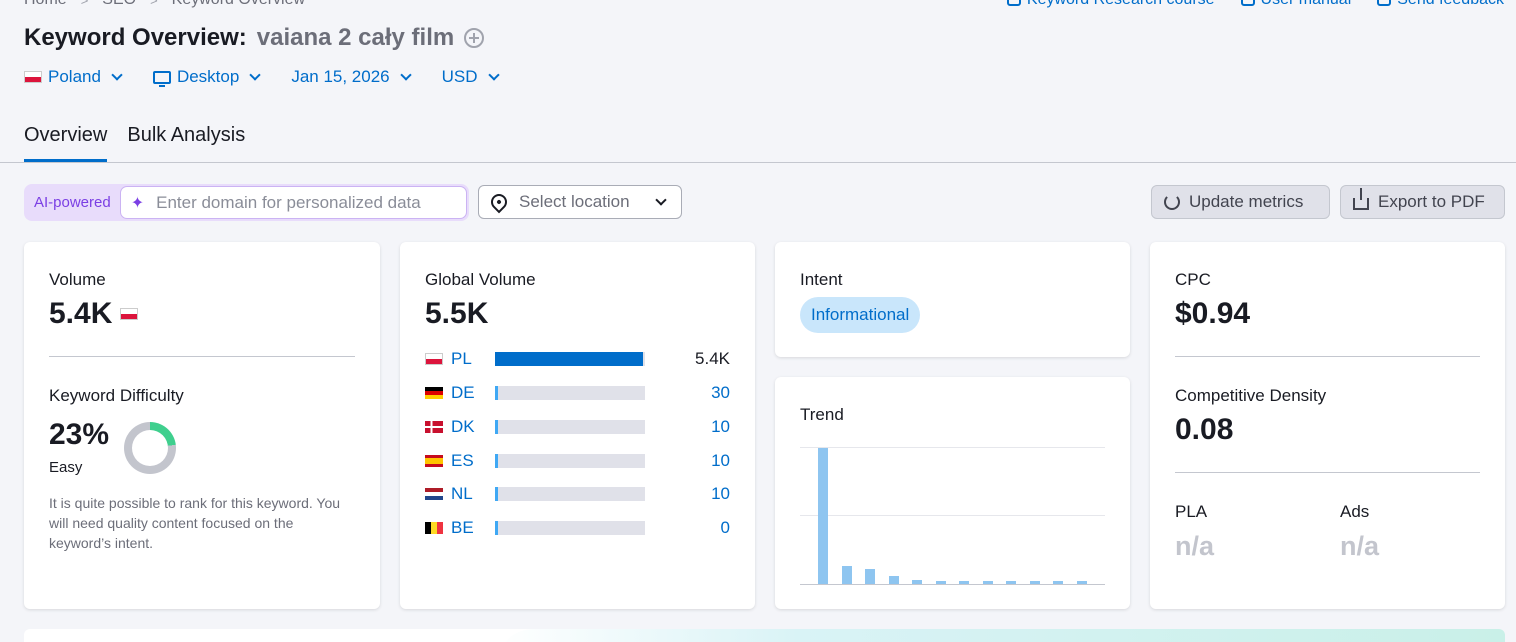 Image resolution: width=1516 pixels, height=642 pixels. Describe the element at coordinates (186, 135) in the screenshot. I see `tab-bulk-analysis: Bulk Analysis` at that location.